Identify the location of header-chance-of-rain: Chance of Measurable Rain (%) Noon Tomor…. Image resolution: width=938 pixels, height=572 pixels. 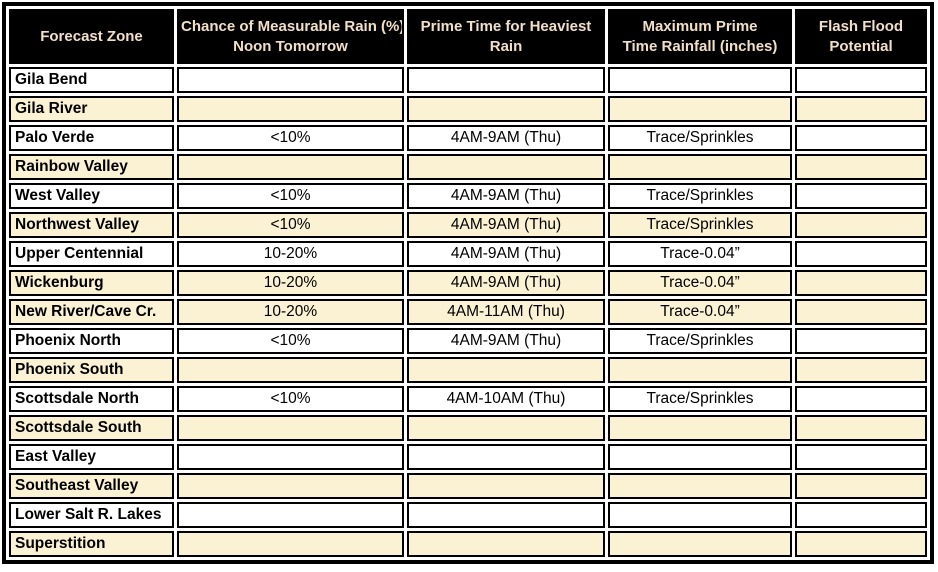
(290, 36).